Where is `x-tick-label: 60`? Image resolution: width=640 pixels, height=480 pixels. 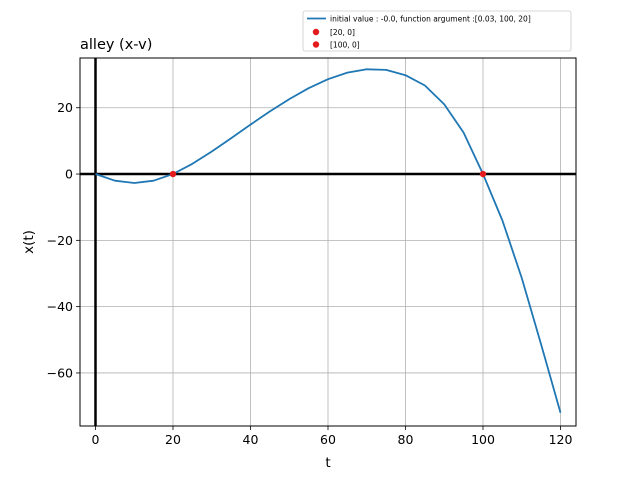 x-tick-label: 60 is located at coordinates (328, 439).